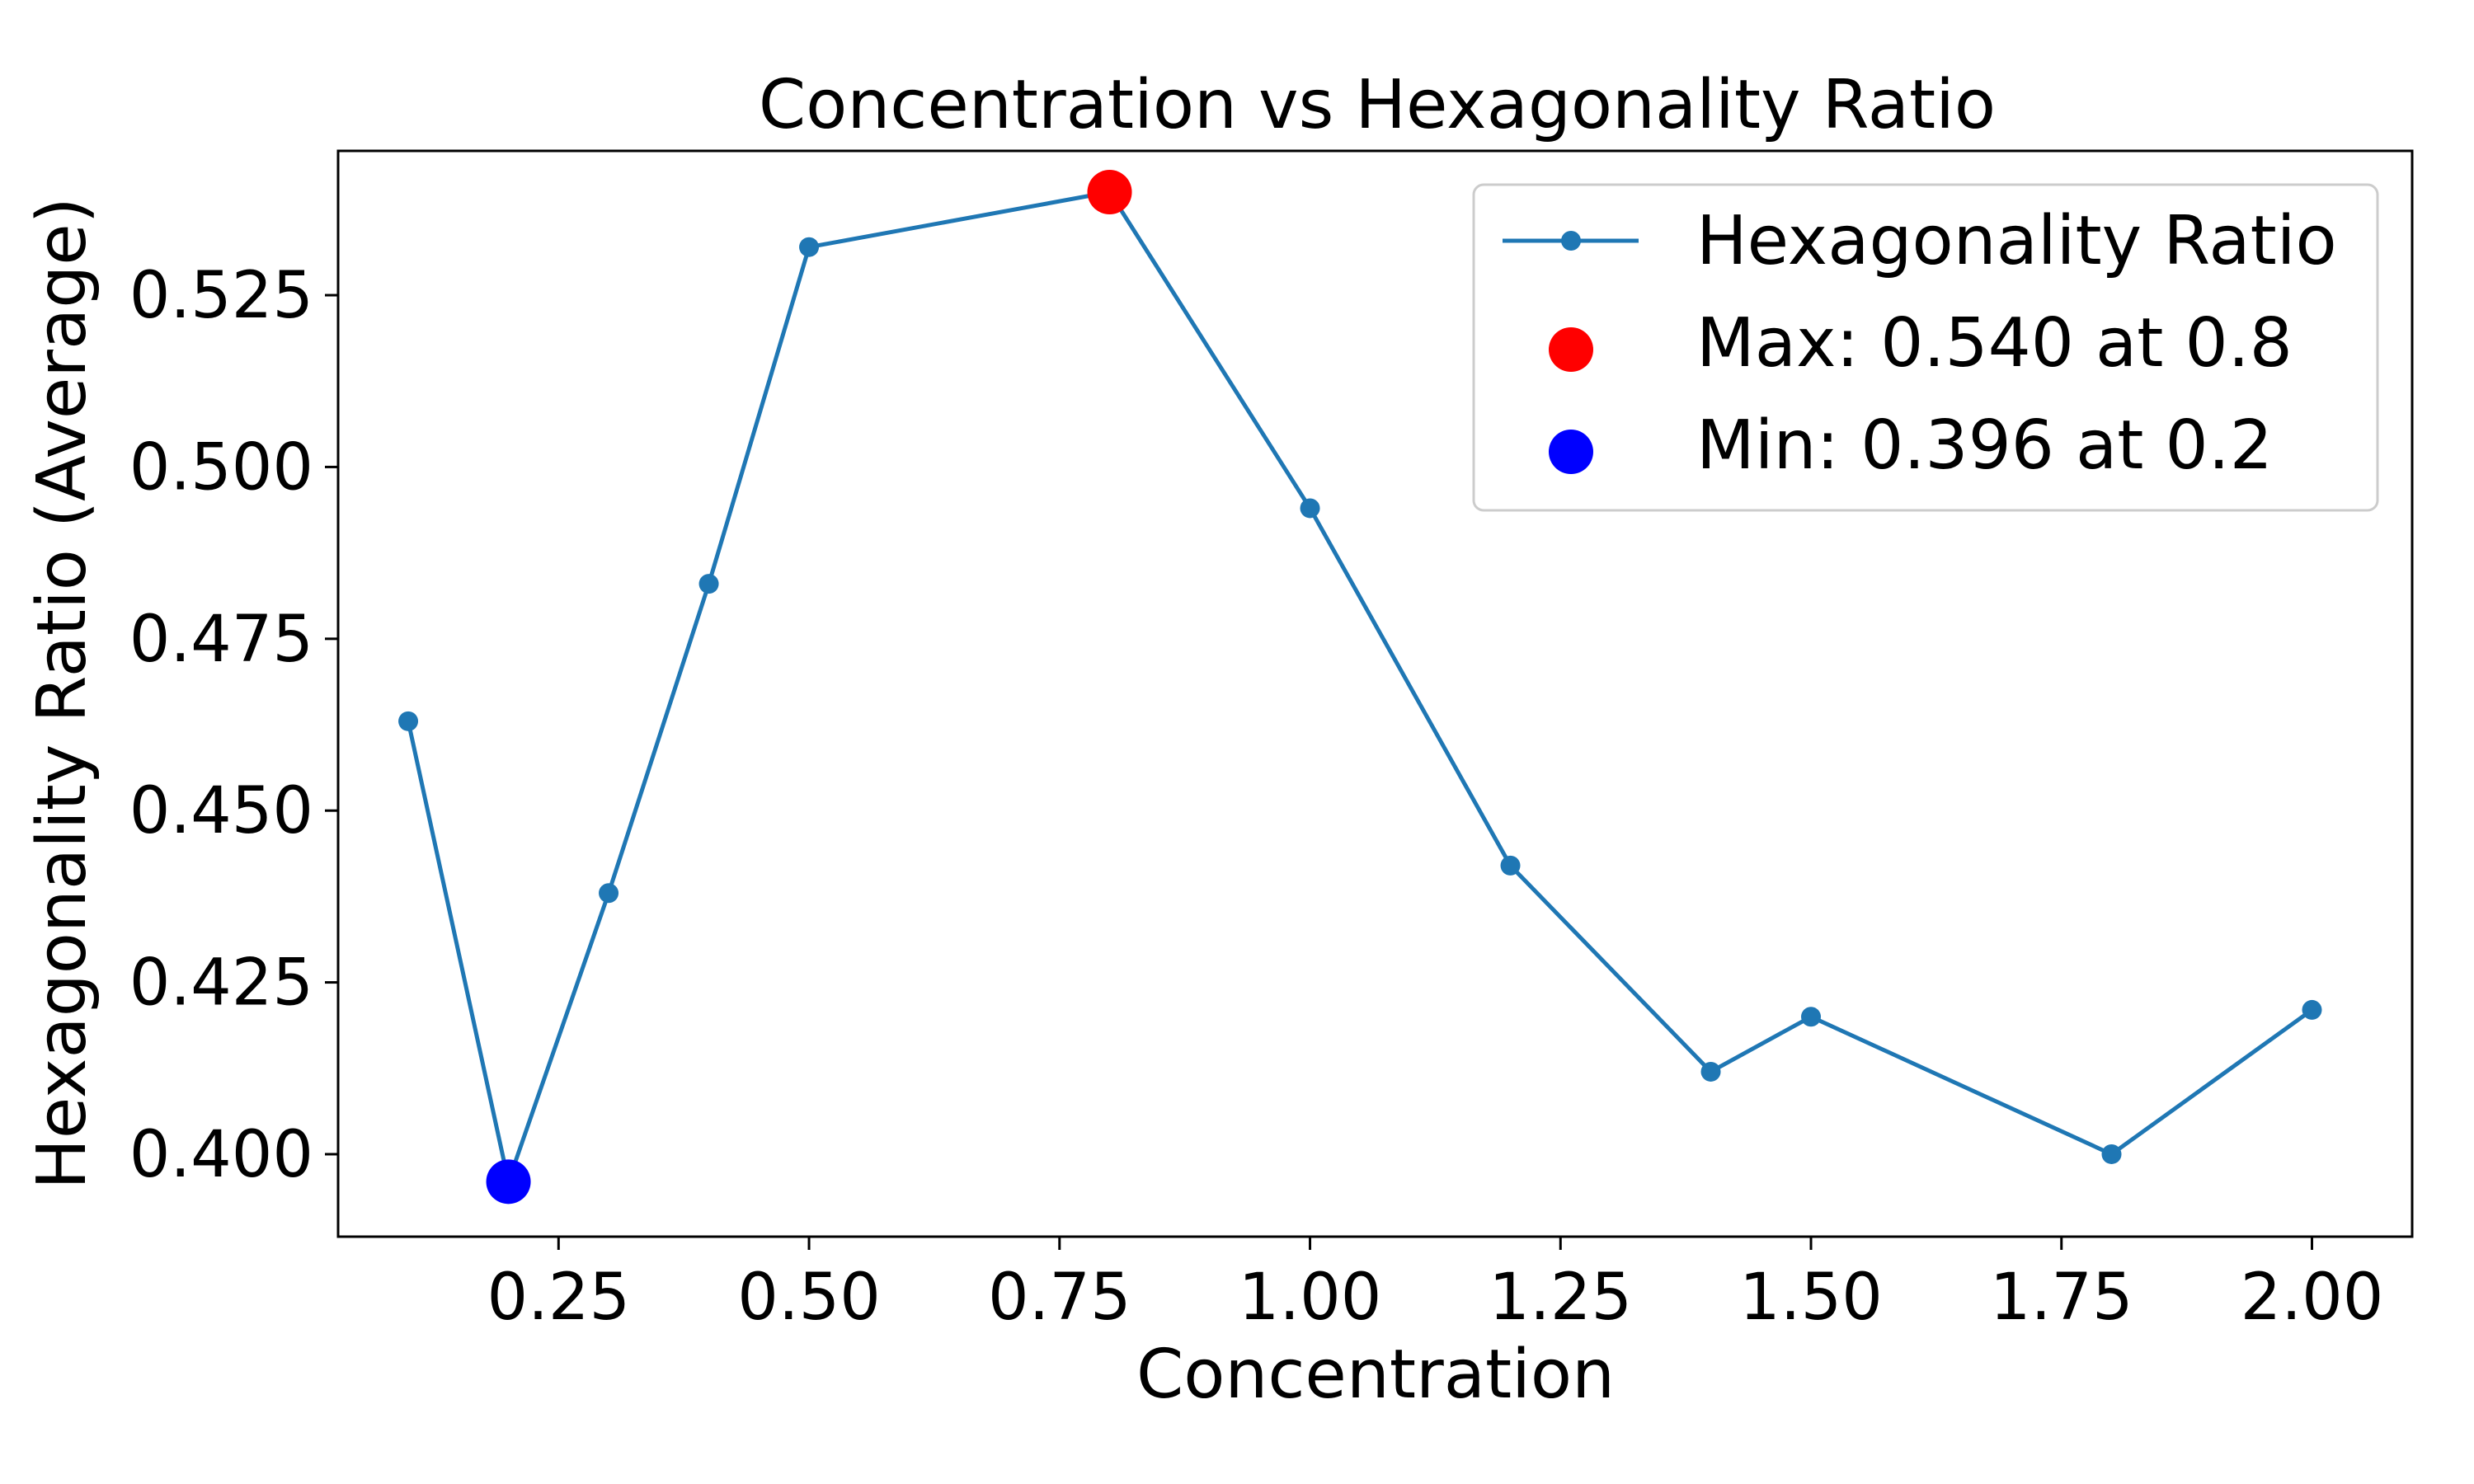  I want to click on legend-label-hexagonality-ratio: Hexagonality Ratio, so click(2016, 241).